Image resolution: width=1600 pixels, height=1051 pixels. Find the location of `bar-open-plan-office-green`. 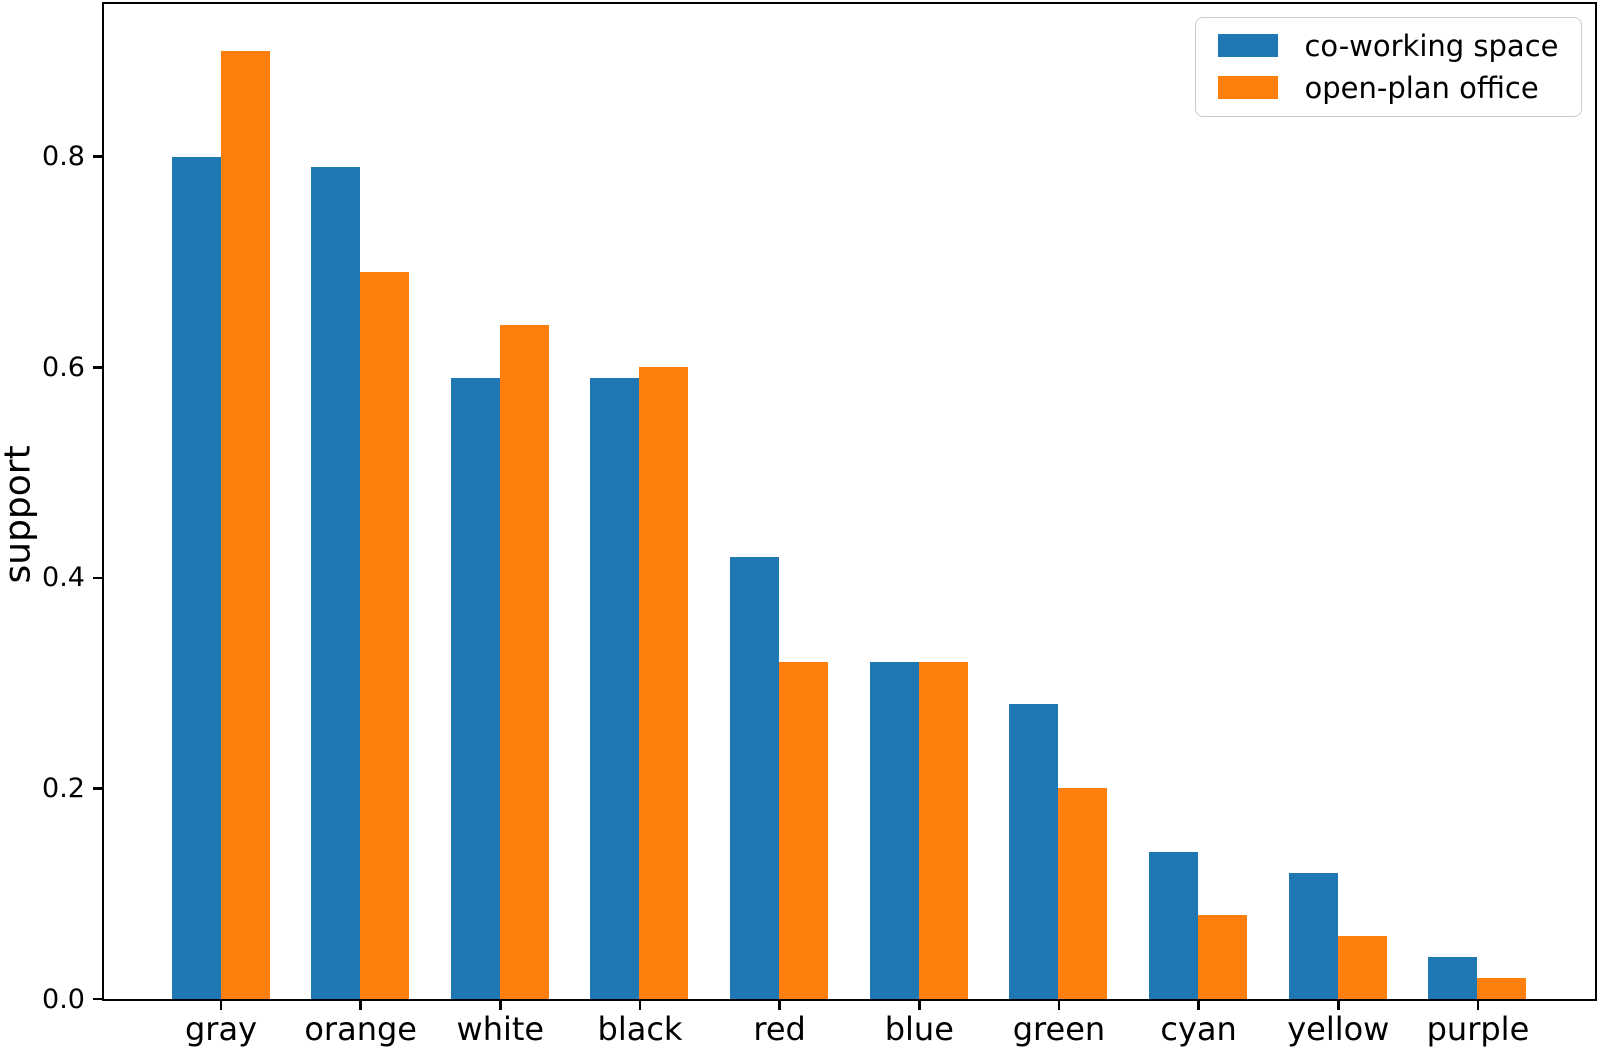

bar-open-plan-office-green is located at coordinates (1083, 893).